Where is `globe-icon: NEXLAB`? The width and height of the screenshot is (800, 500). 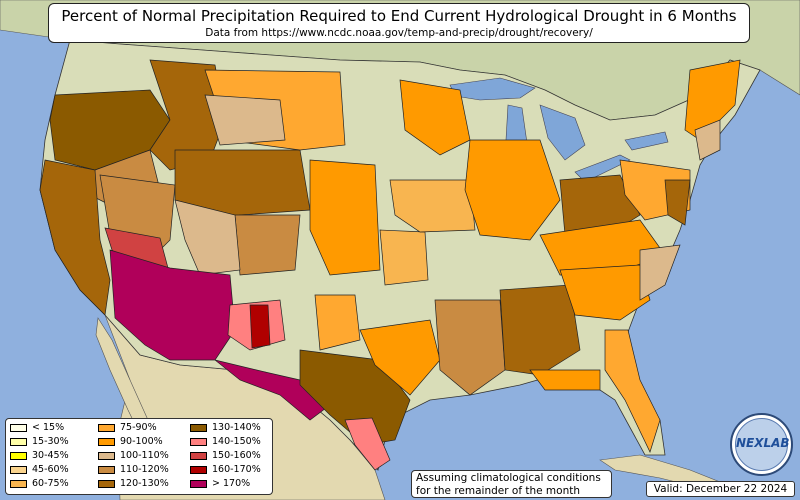 globe-icon: NEXLAB is located at coordinates (762, 444).